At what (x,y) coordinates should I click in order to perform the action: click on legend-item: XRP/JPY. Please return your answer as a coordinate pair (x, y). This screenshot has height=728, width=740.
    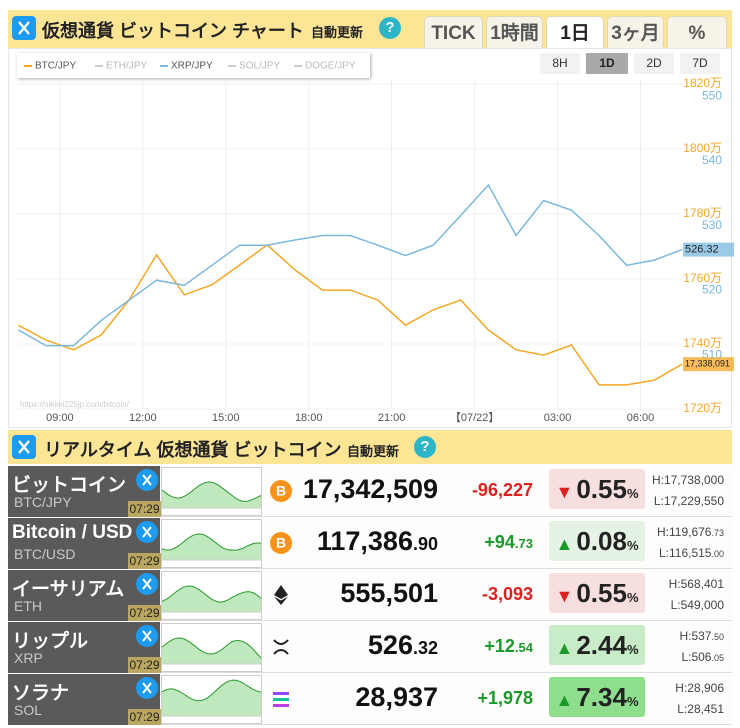
    Looking at the image, I should click on (186, 66).